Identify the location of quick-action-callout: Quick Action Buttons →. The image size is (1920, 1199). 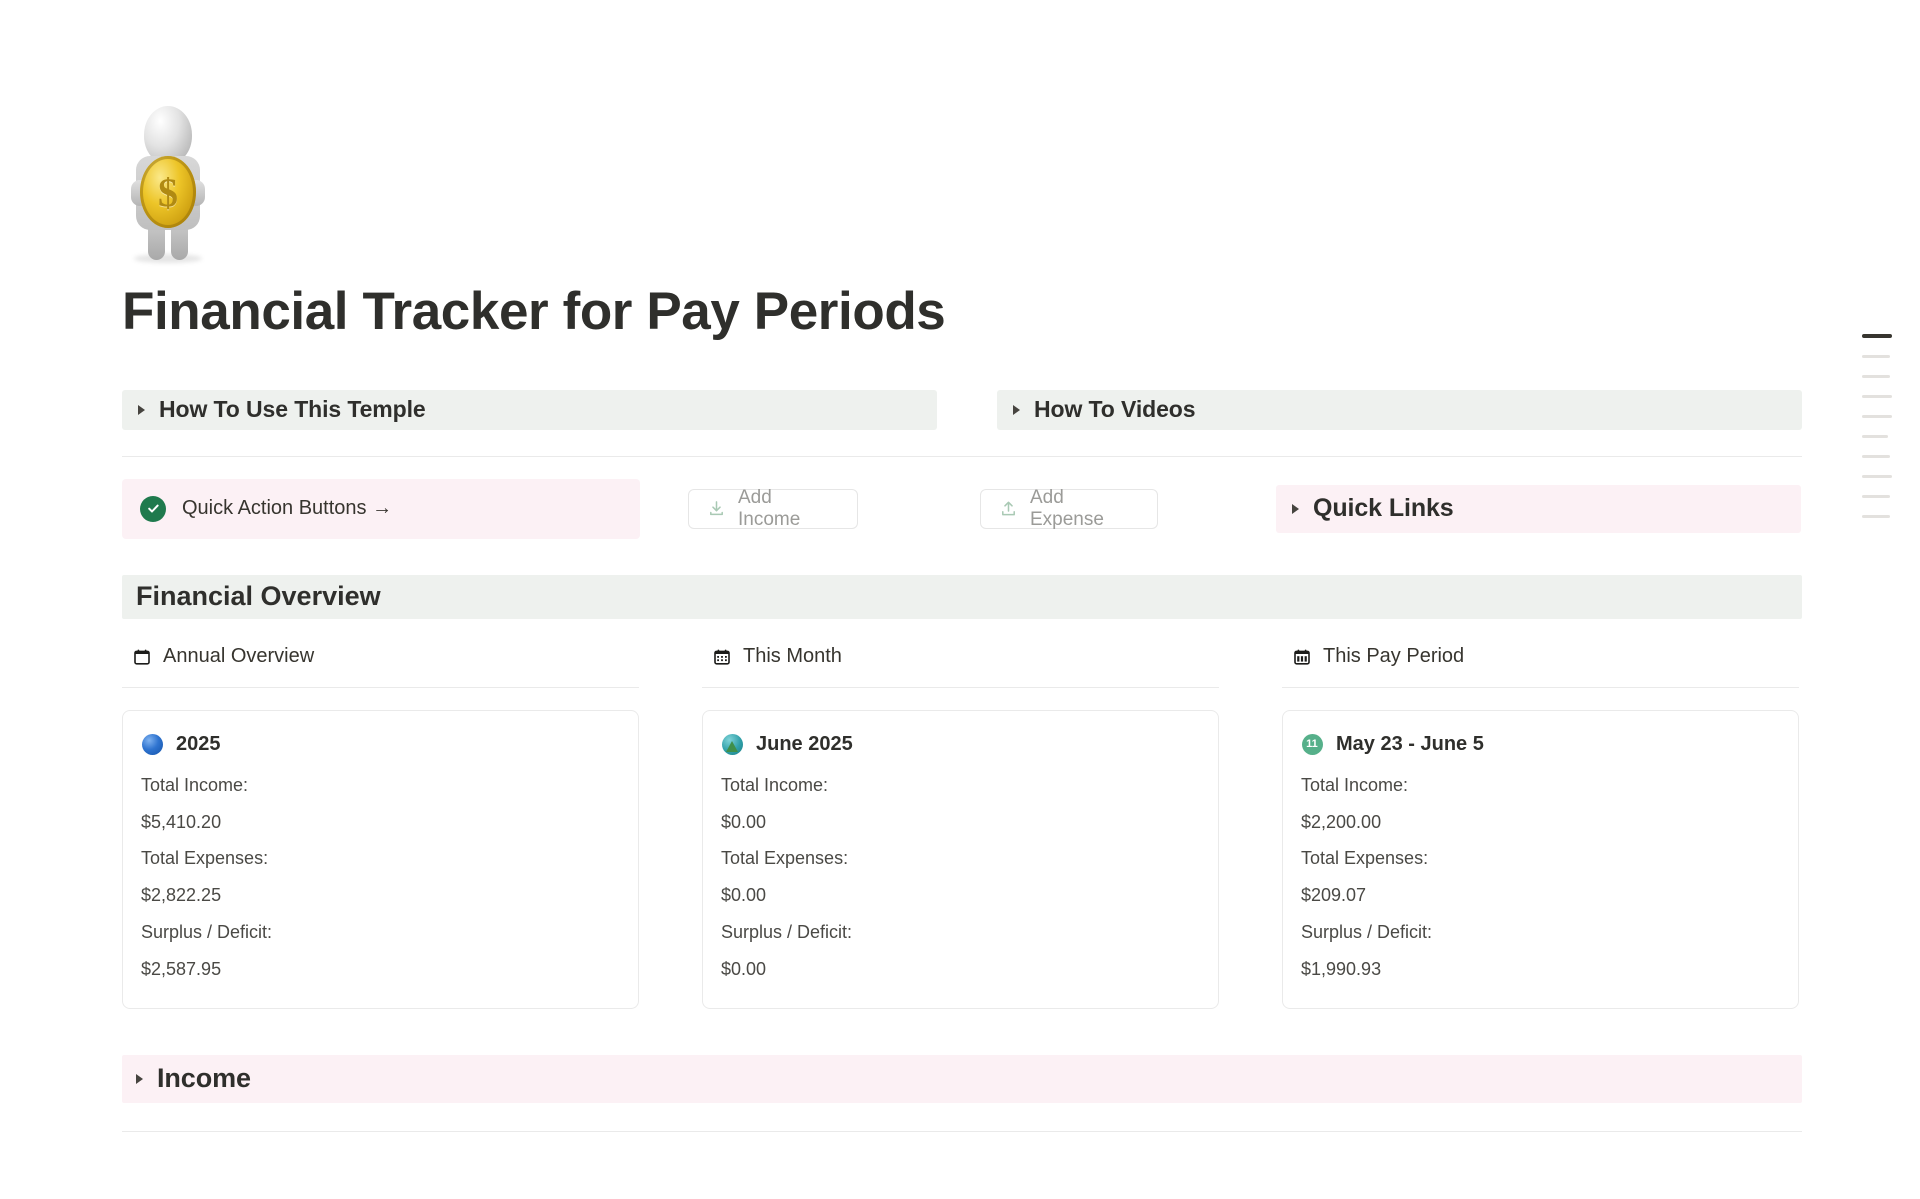
(381, 508).